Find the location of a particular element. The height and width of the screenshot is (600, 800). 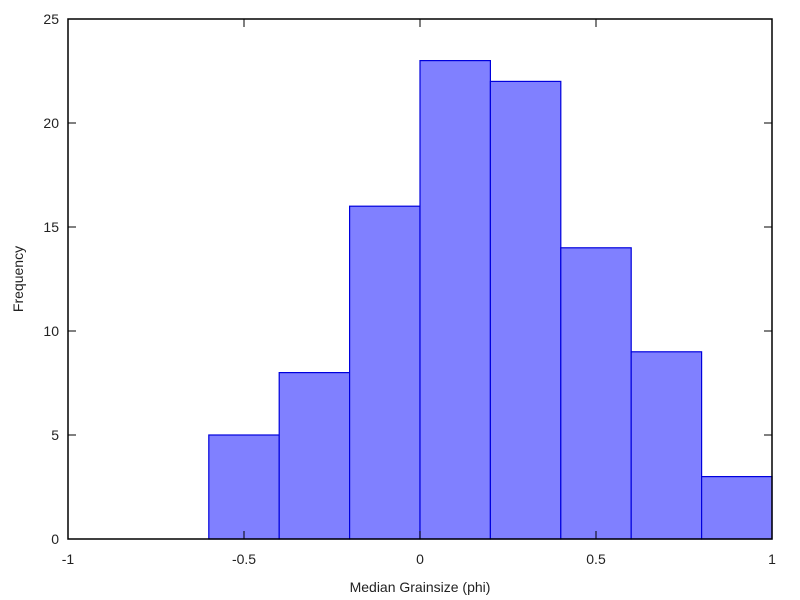

y-tick-label: 15 is located at coordinates (51, 227).